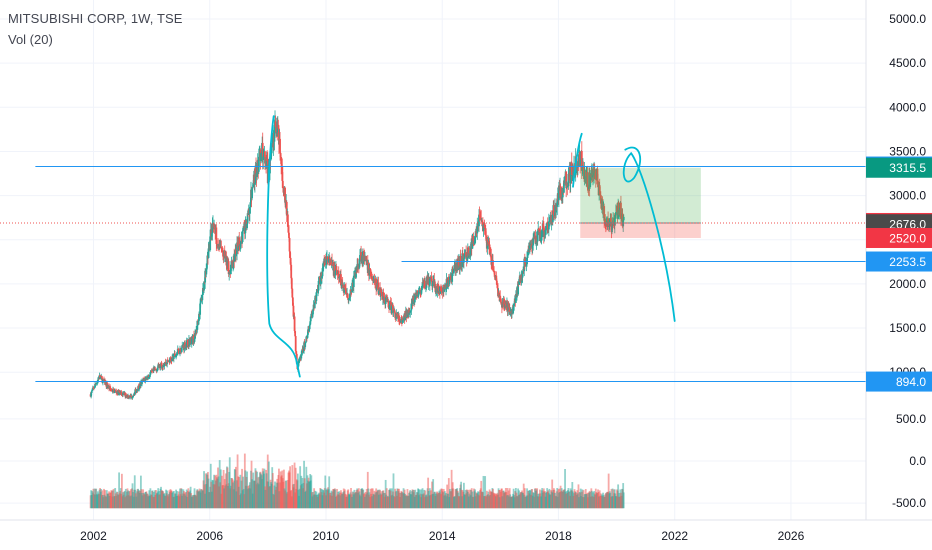 The height and width of the screenshot is (550, 932). What do you see at coordinates (640, 230) in the screenshot?
I see `loss-zone` at bounding box center [640, 230].